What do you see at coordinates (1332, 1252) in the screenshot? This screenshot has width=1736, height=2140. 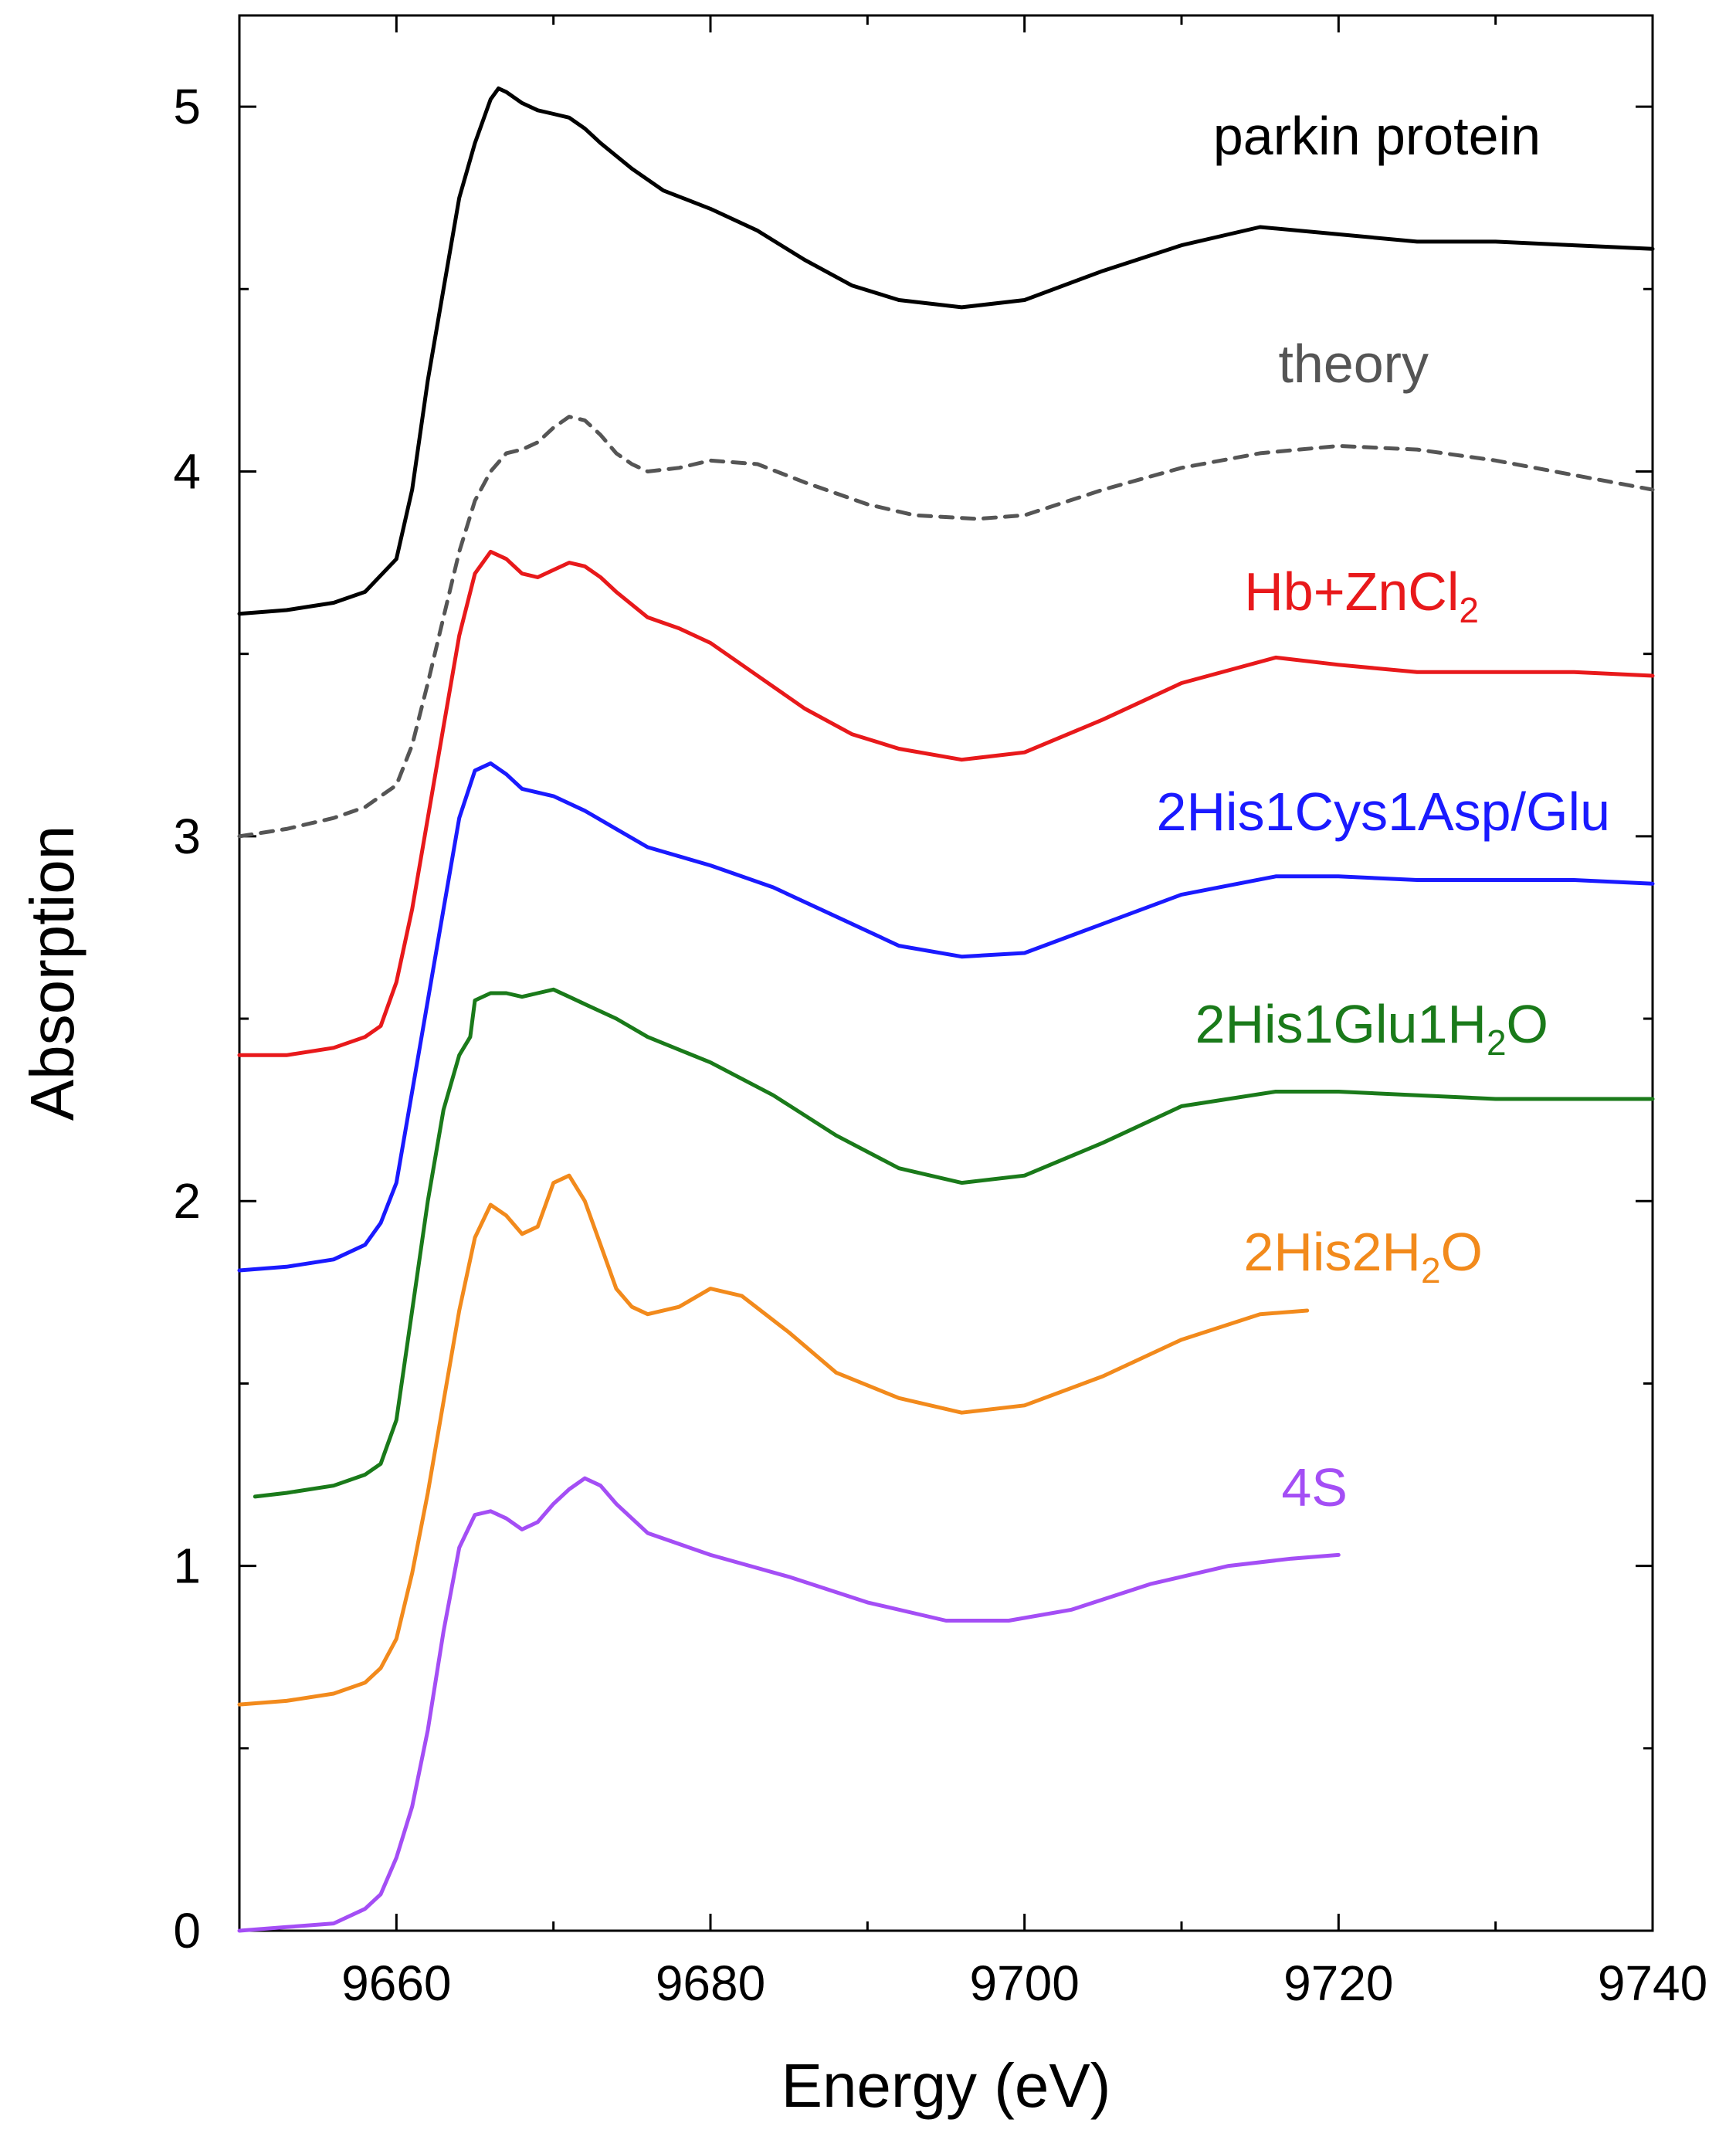 I see `label-text: 2His2H` at bounding box center [1332, 1252].